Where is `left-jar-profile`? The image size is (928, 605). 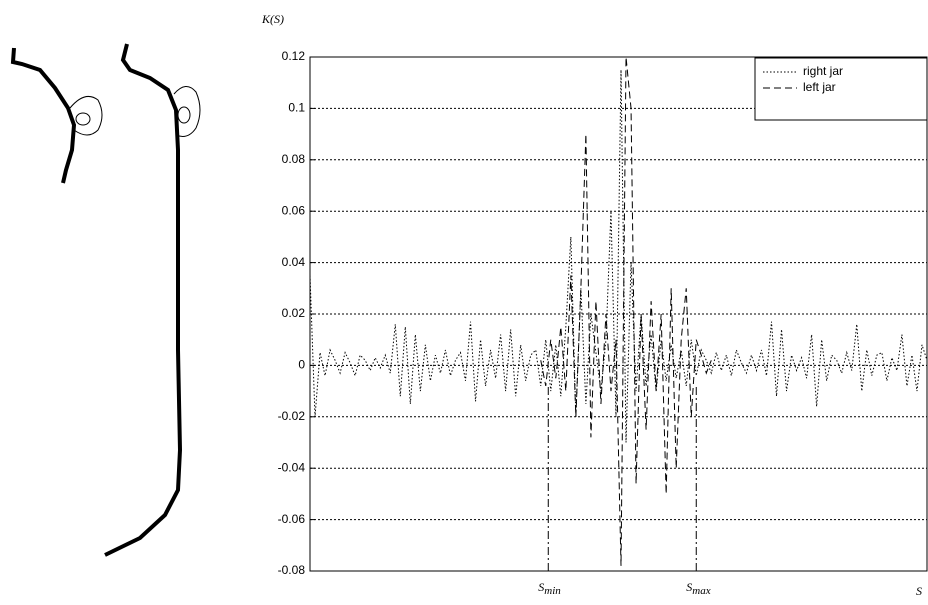 left-jar-profile is located at coordinates (143, 300).